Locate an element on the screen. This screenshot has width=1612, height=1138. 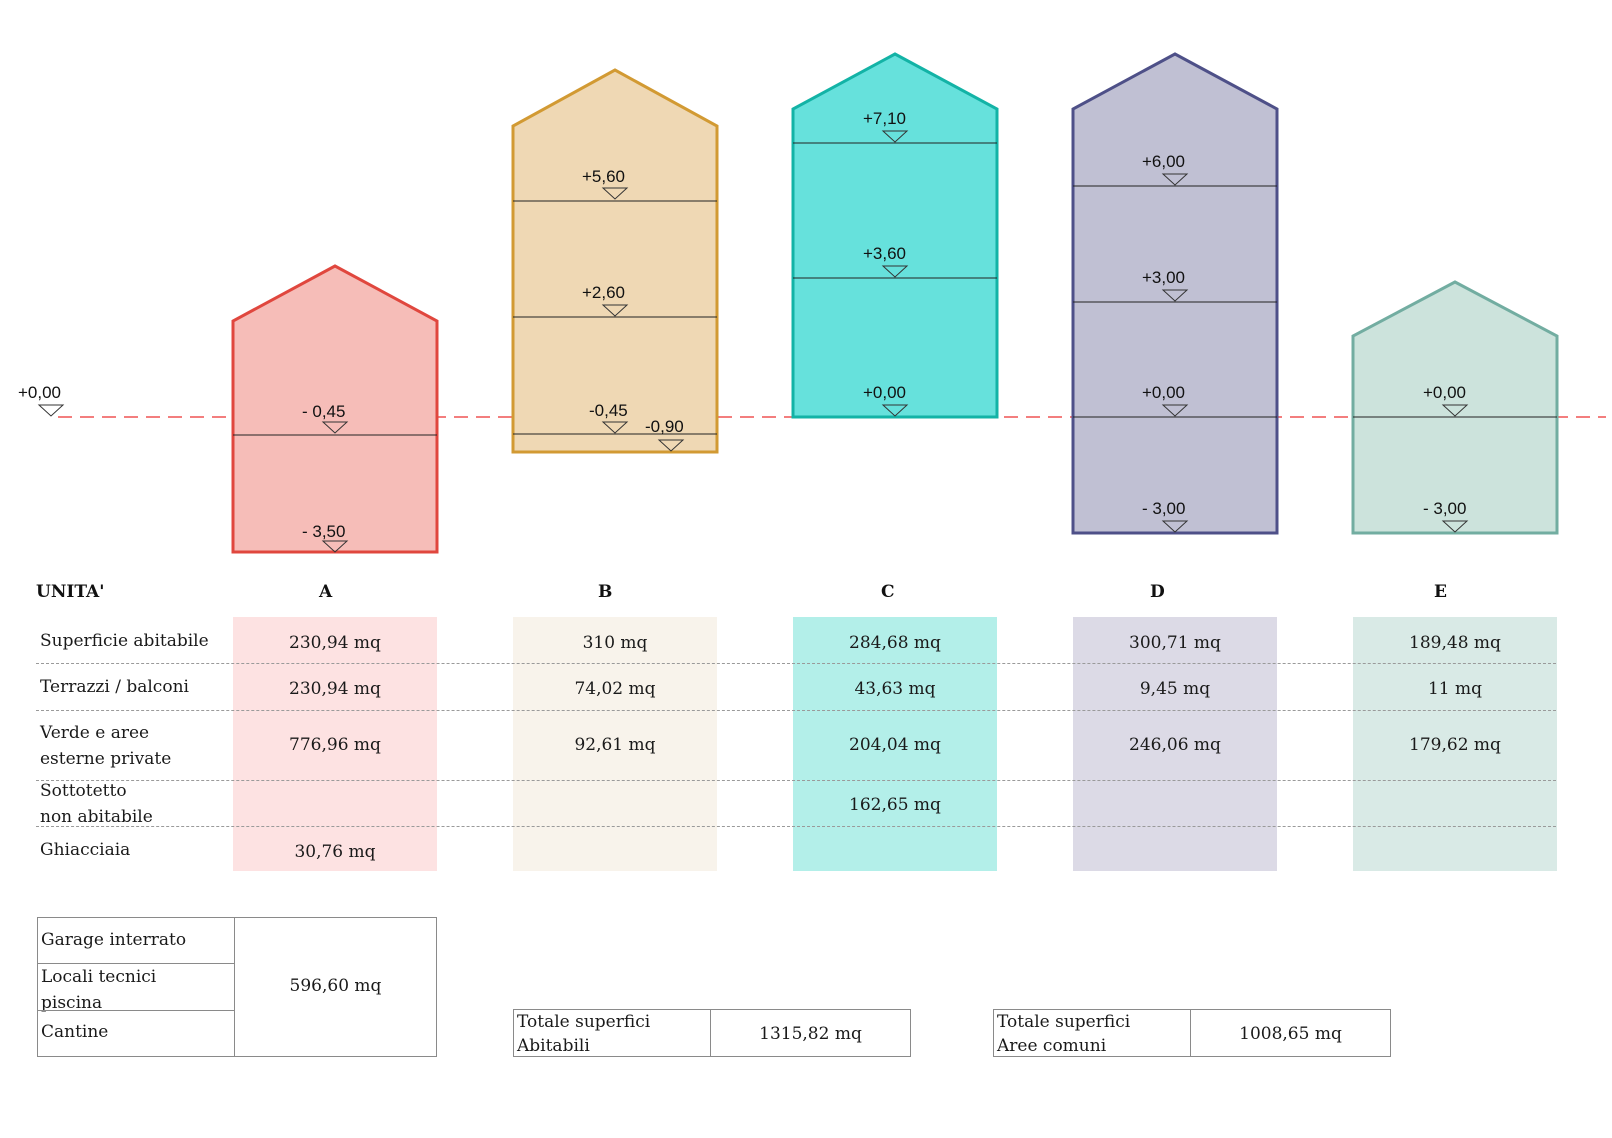
common-label-garage: Garage interrato is located at coordinates (114, 940).